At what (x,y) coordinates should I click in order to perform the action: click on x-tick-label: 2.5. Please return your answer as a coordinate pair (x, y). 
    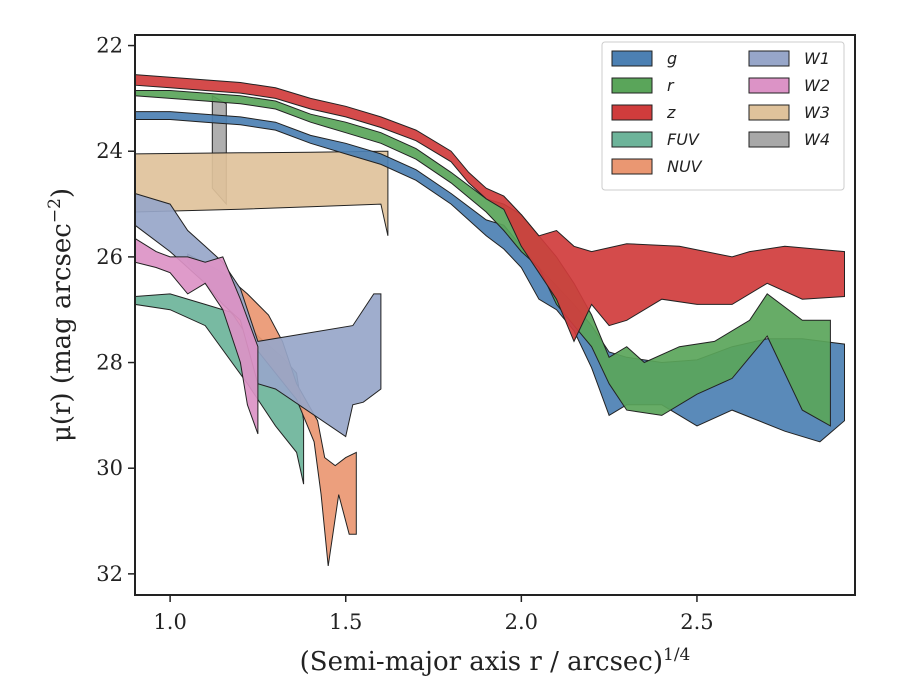
    Looking at the image, I should click on (696, 622).